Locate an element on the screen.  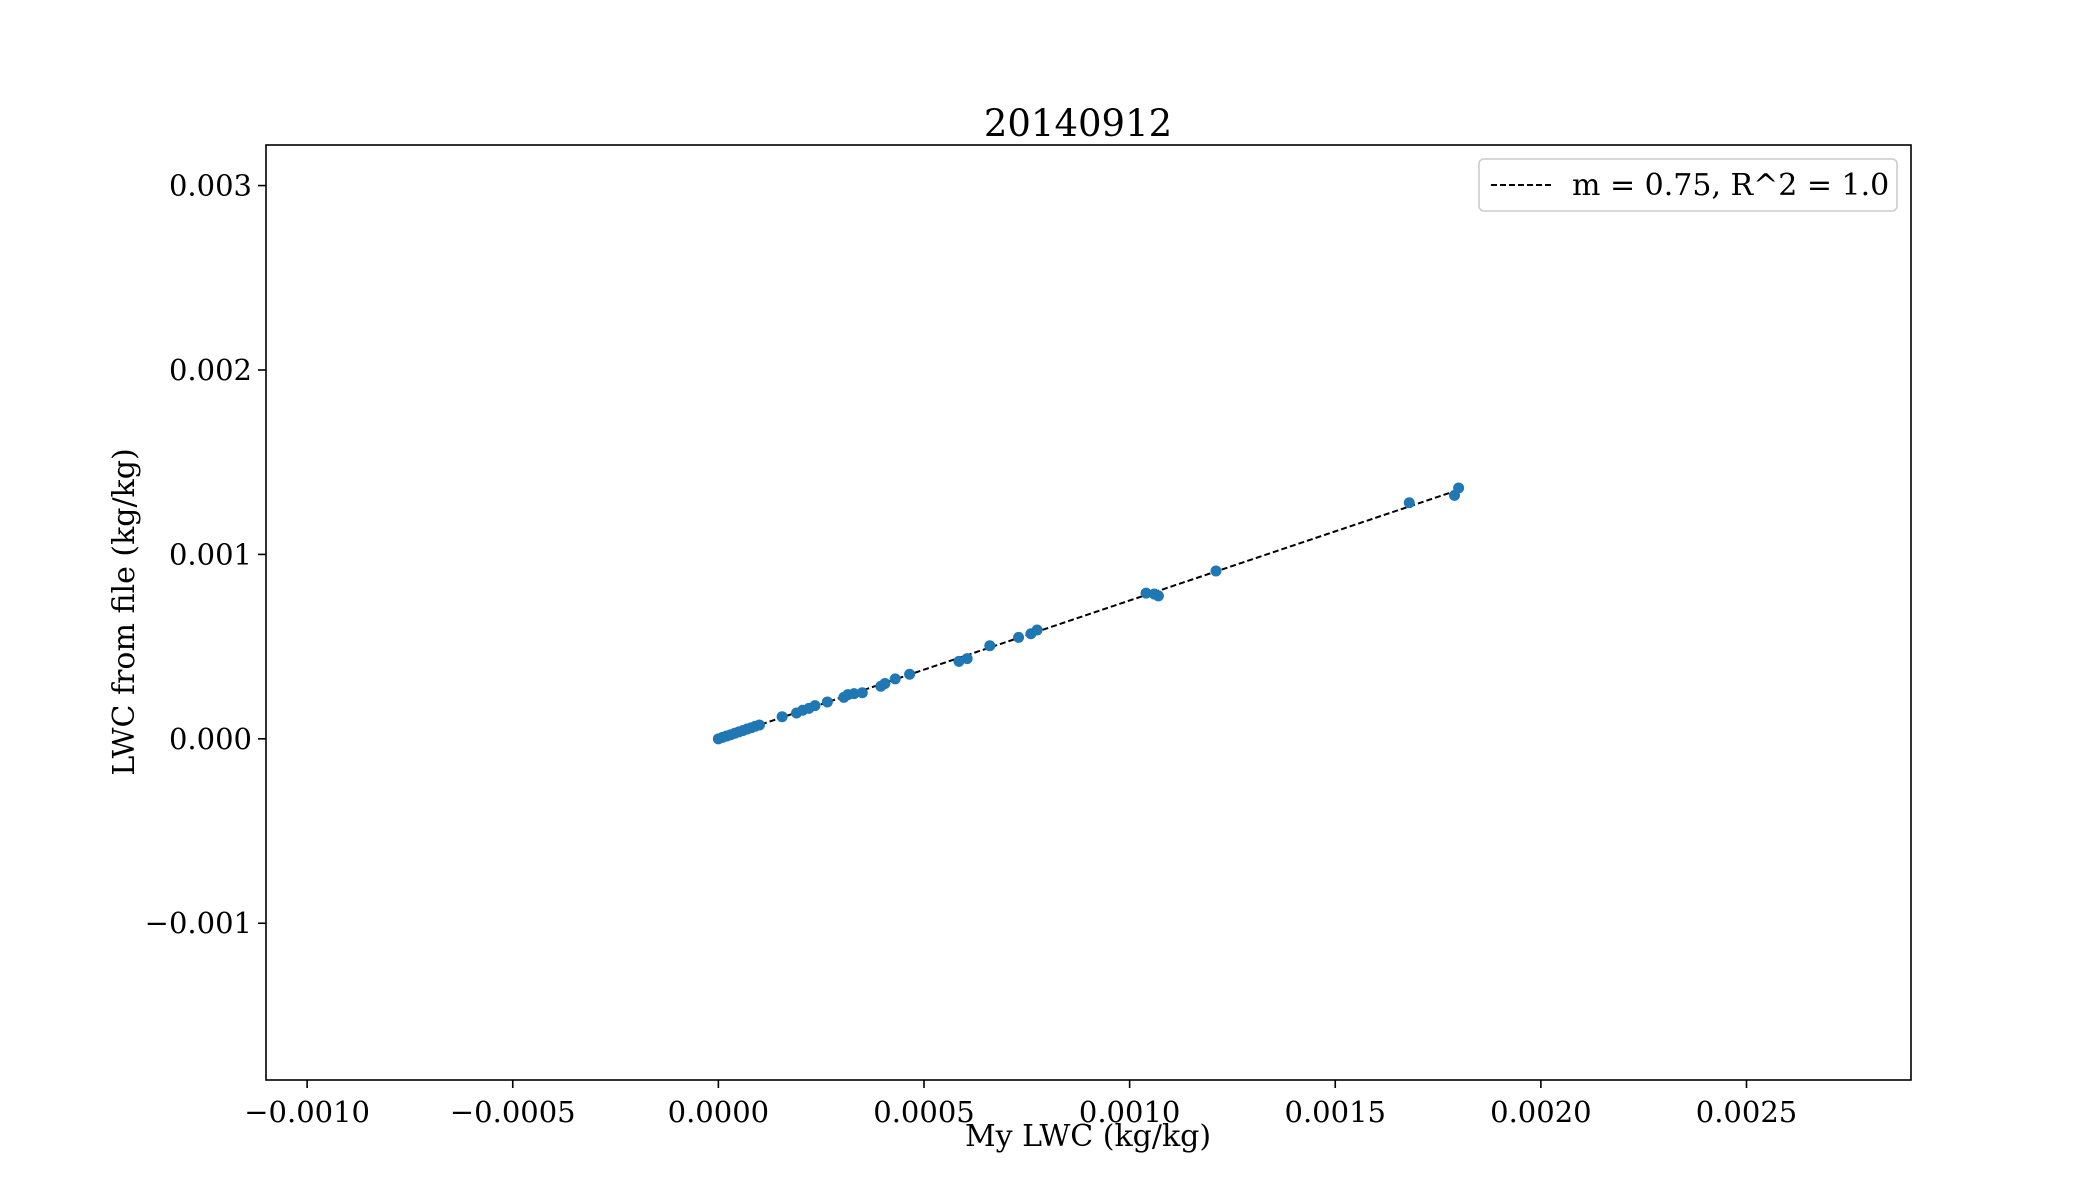
data-points is located at coordinates (1088, 613).